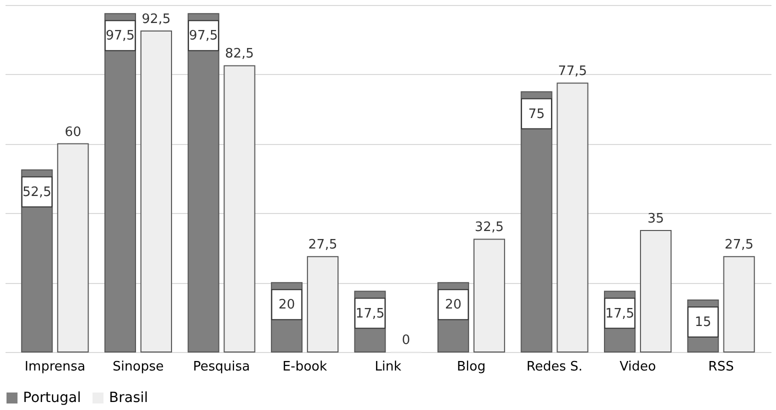  What do you see at coordinates (656, 219) in the screenshot?
I see `data-label: 35` at bounding box center [656, 219].